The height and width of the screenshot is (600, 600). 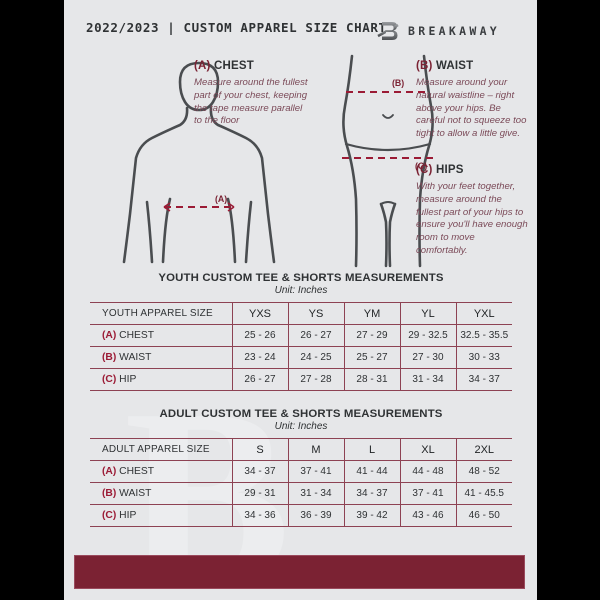 What do you see at coordinates (427, 379) in the screenshot?
I see `youth-row-2-value-3: 31 - 34` at bounding box center [427, 379].